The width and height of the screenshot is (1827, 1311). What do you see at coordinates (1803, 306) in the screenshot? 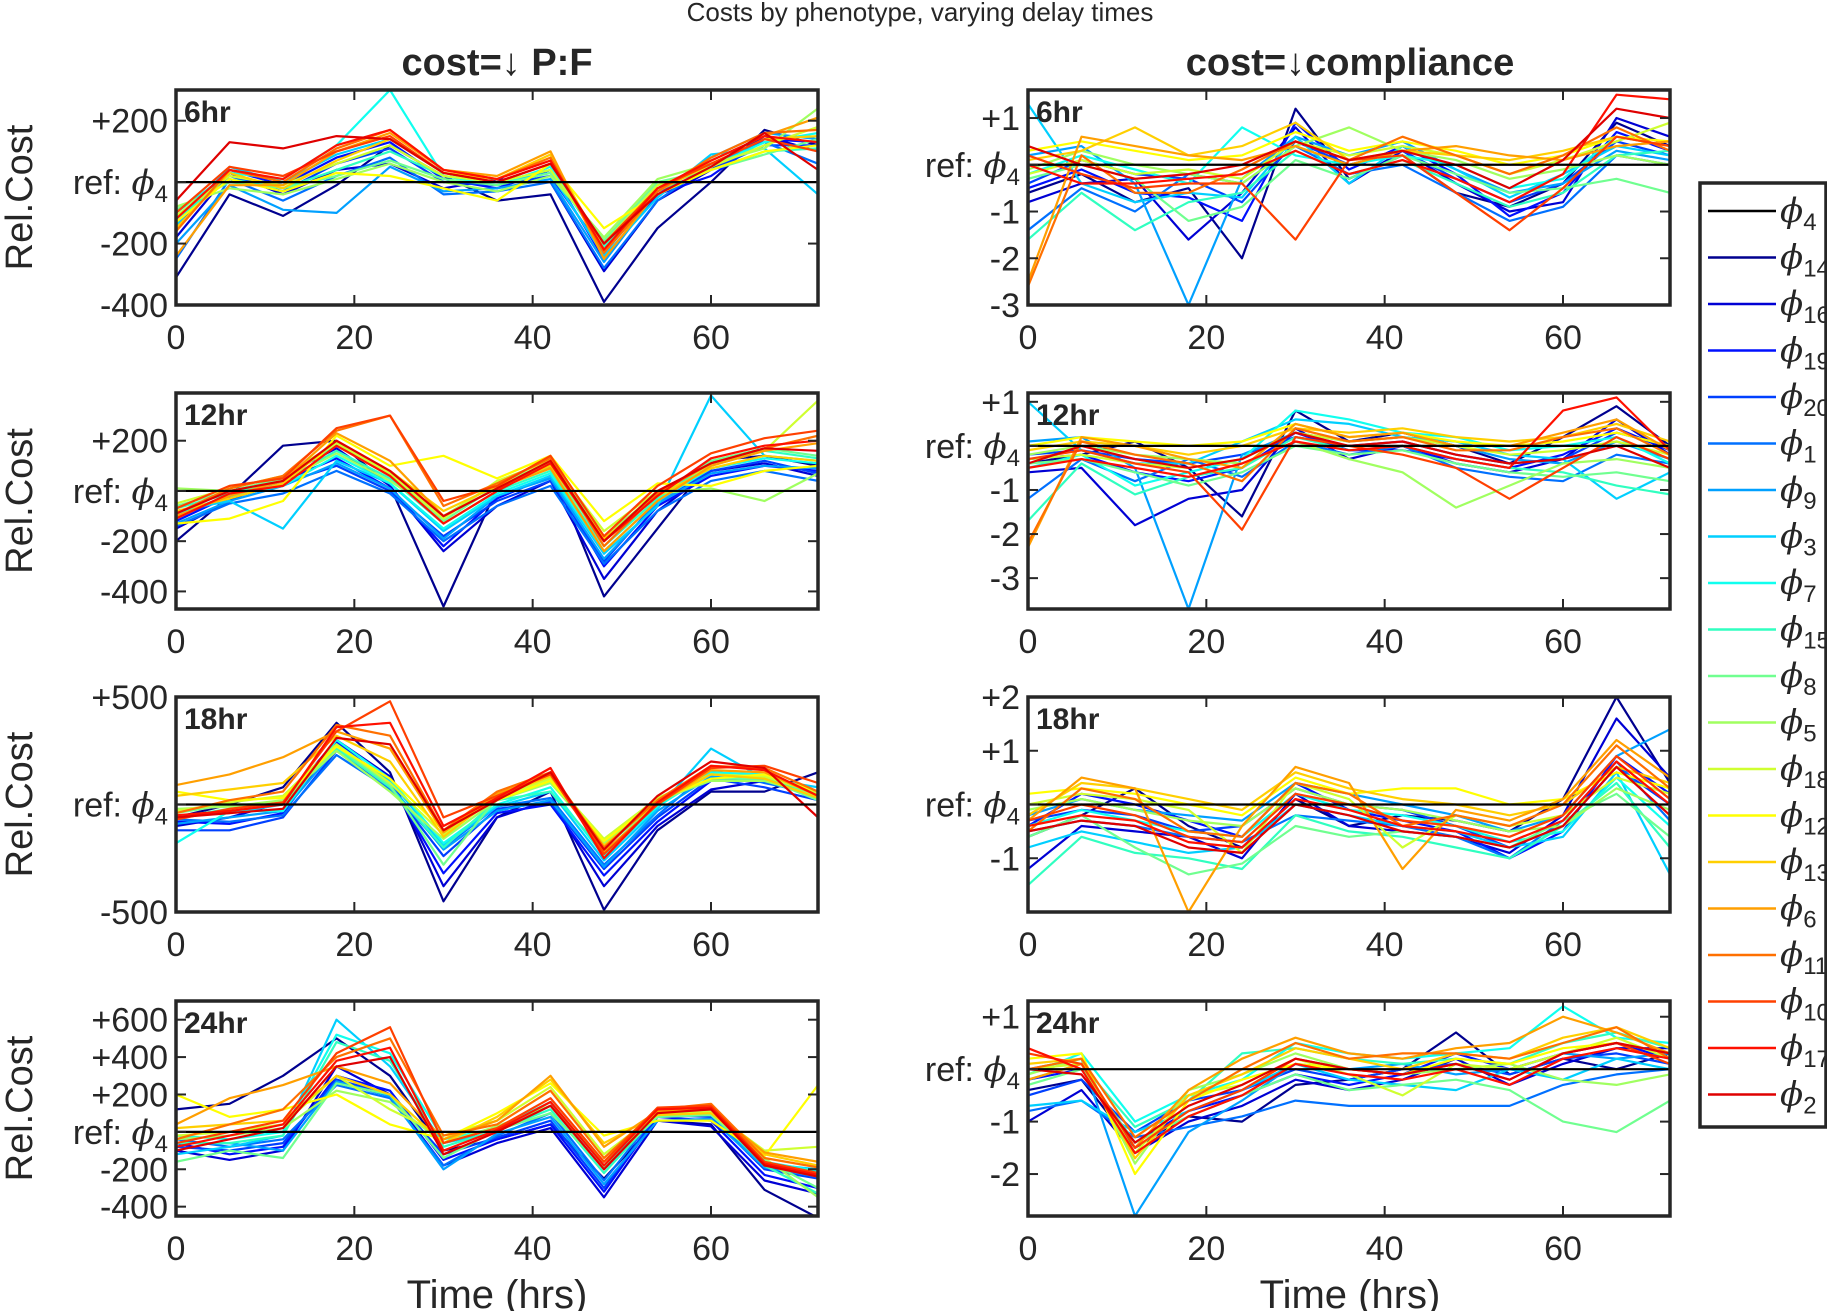
I see `legend-entry-label: ϕ16` at bounding box center [1803, 306].